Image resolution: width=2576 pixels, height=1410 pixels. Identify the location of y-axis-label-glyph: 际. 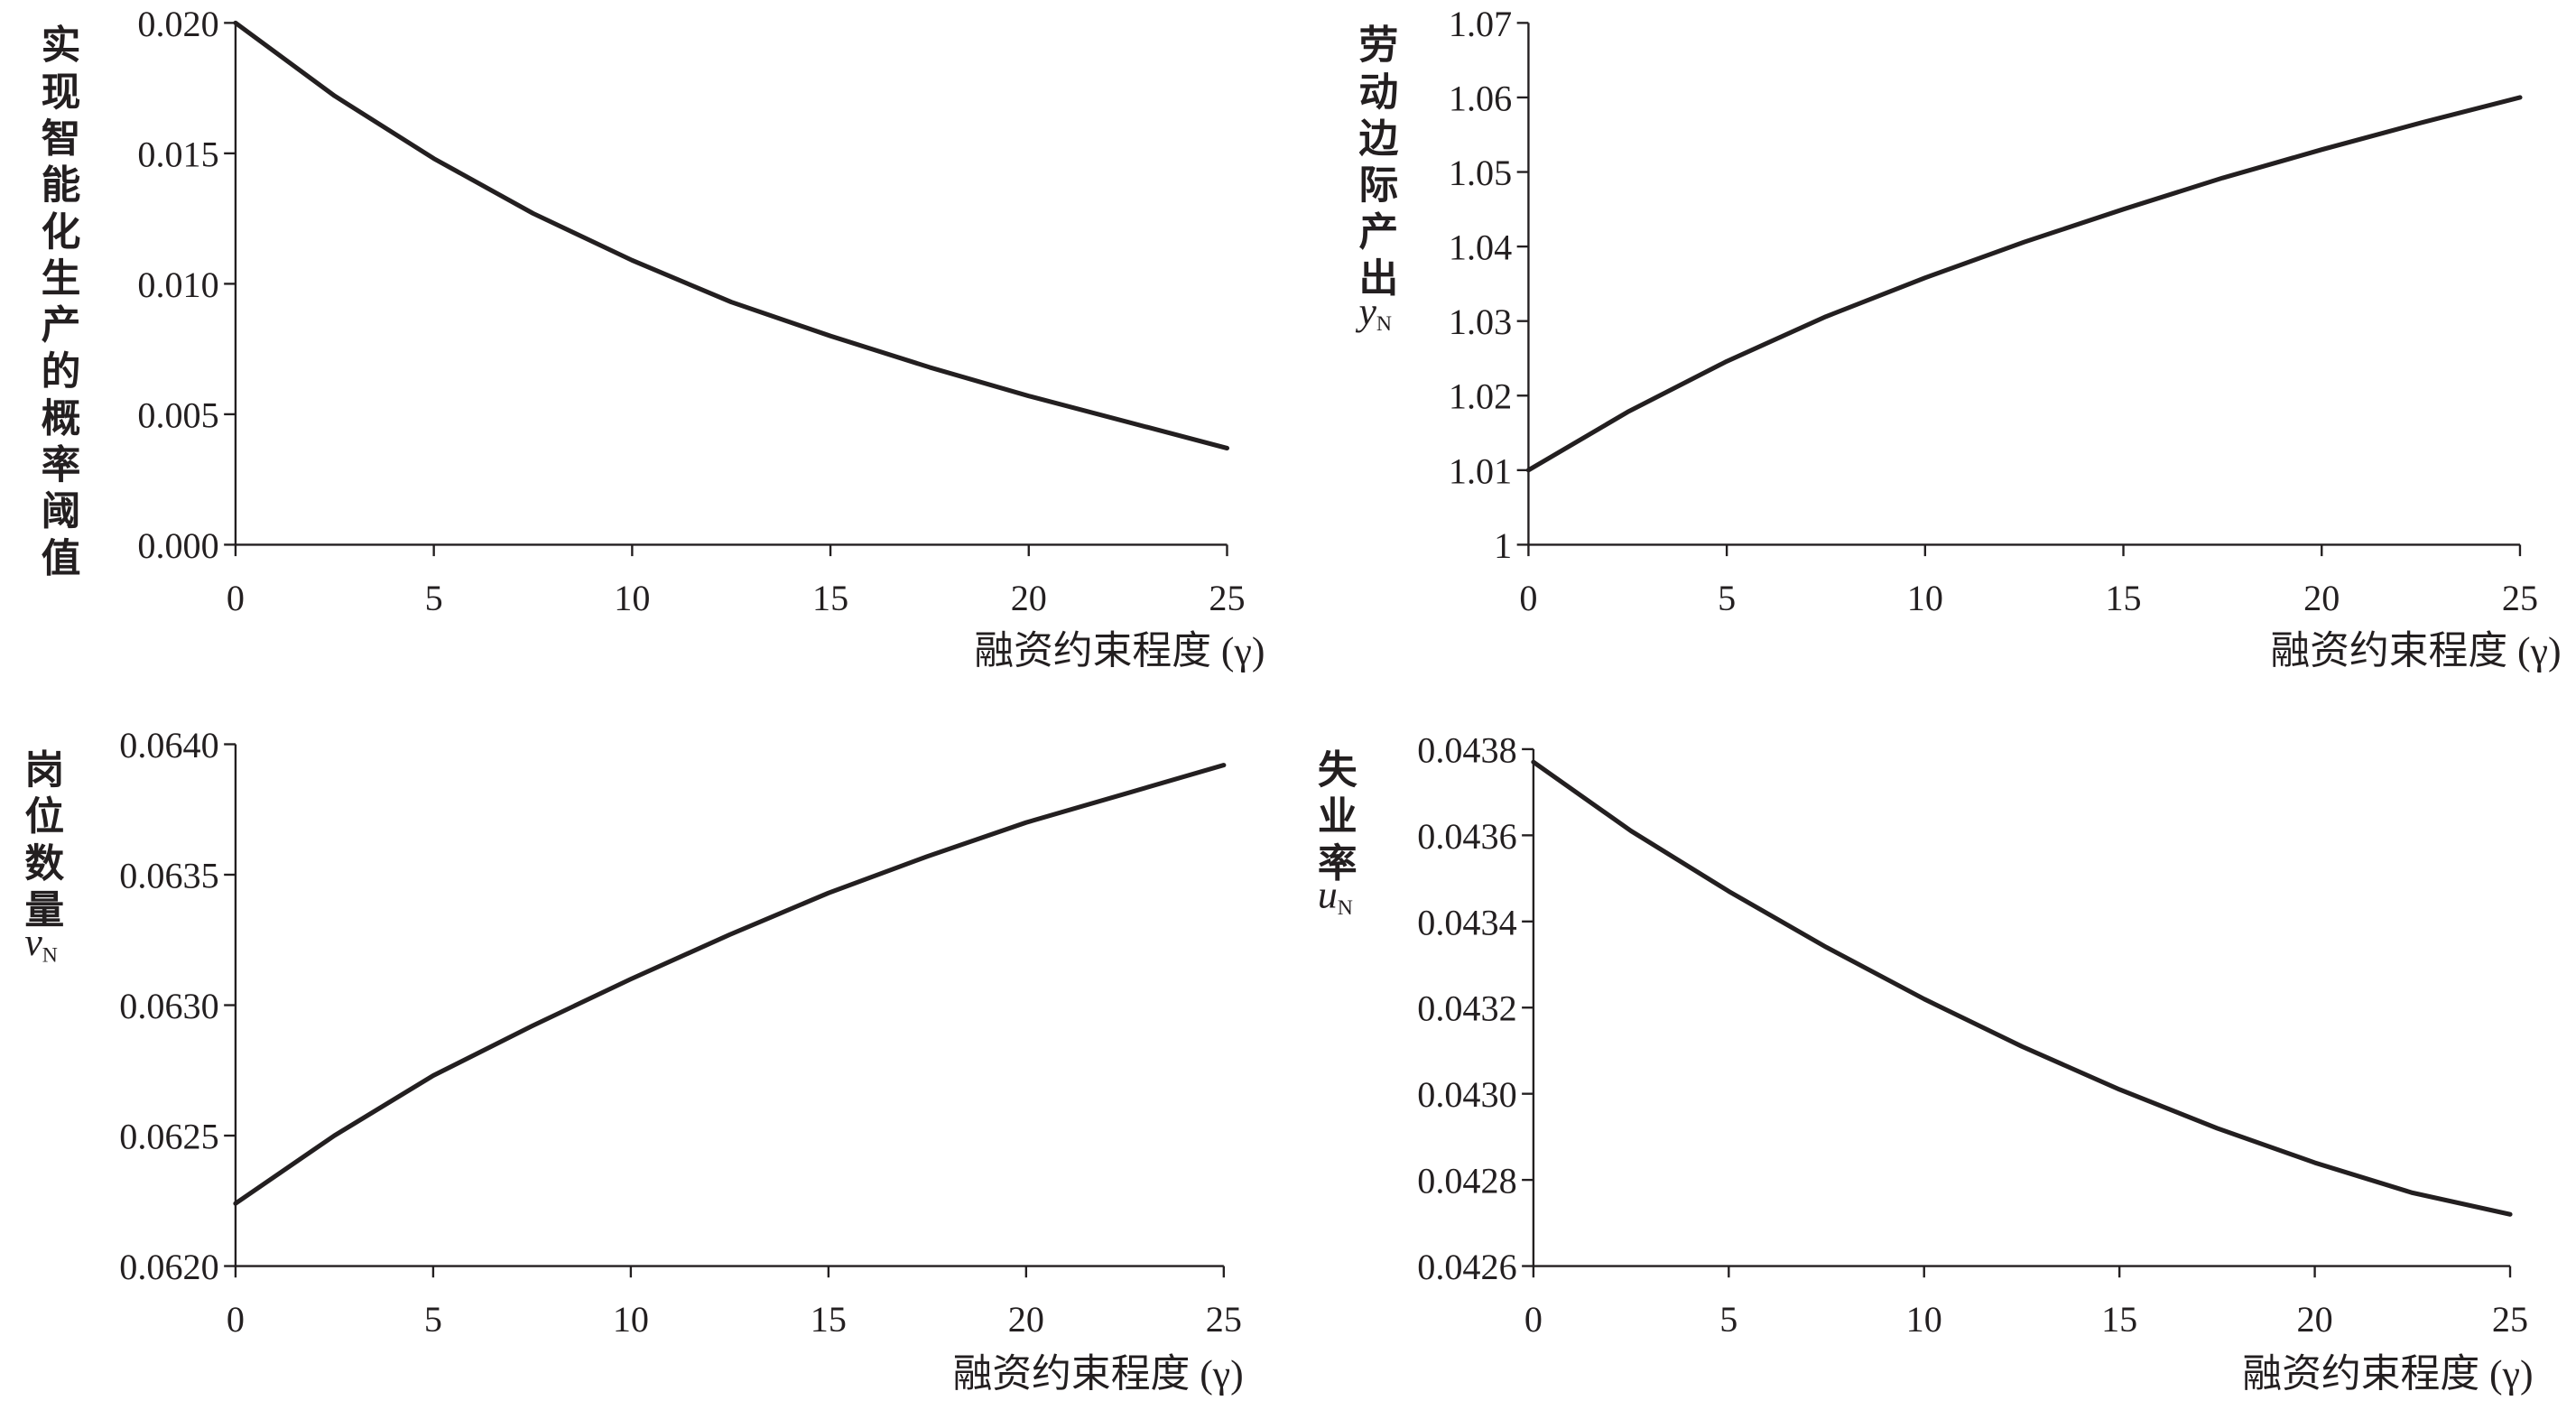
(1378, 186).